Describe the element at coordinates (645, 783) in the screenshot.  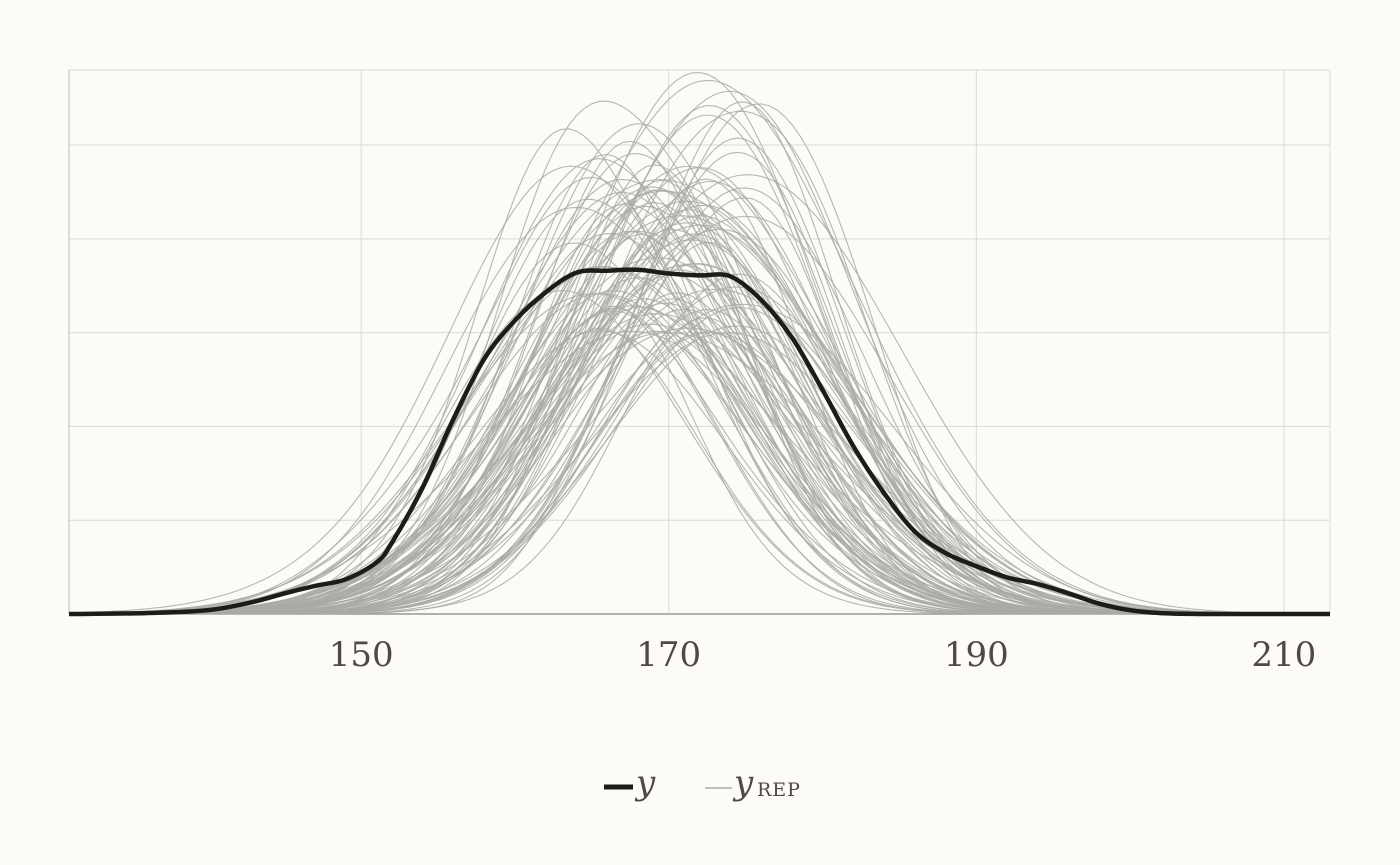
I see `legend-observed-label: y` at that location.